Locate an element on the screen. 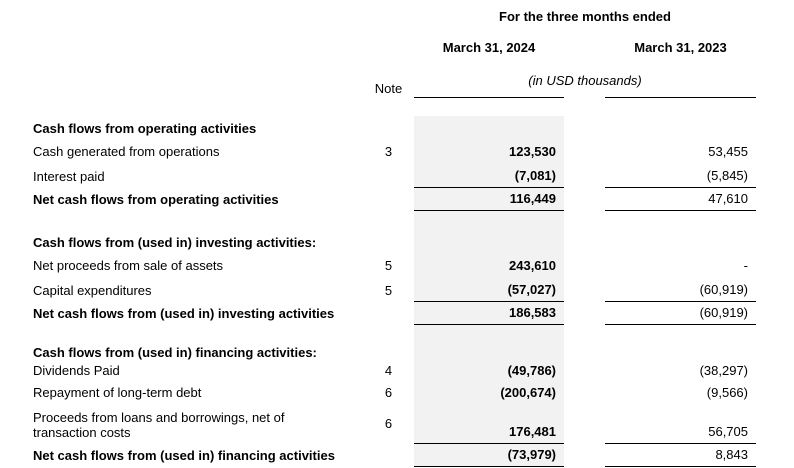  row-label: Repayment of long-term debt is located at coordinates (117, 393).